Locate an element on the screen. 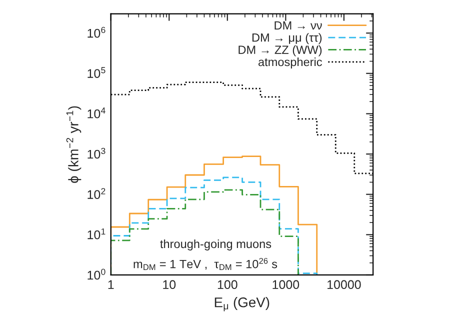 Image resolution: width=460 pixels, height=322 pixels. legend-label: DM → νν is located at coordinates (298, 25).